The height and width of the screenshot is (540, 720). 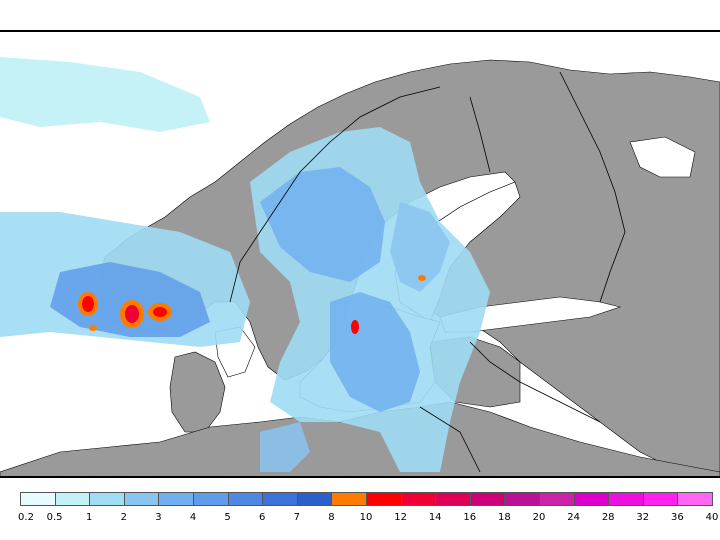 I want to click on legend-tick-label: 20, so click(x=539, y=517).